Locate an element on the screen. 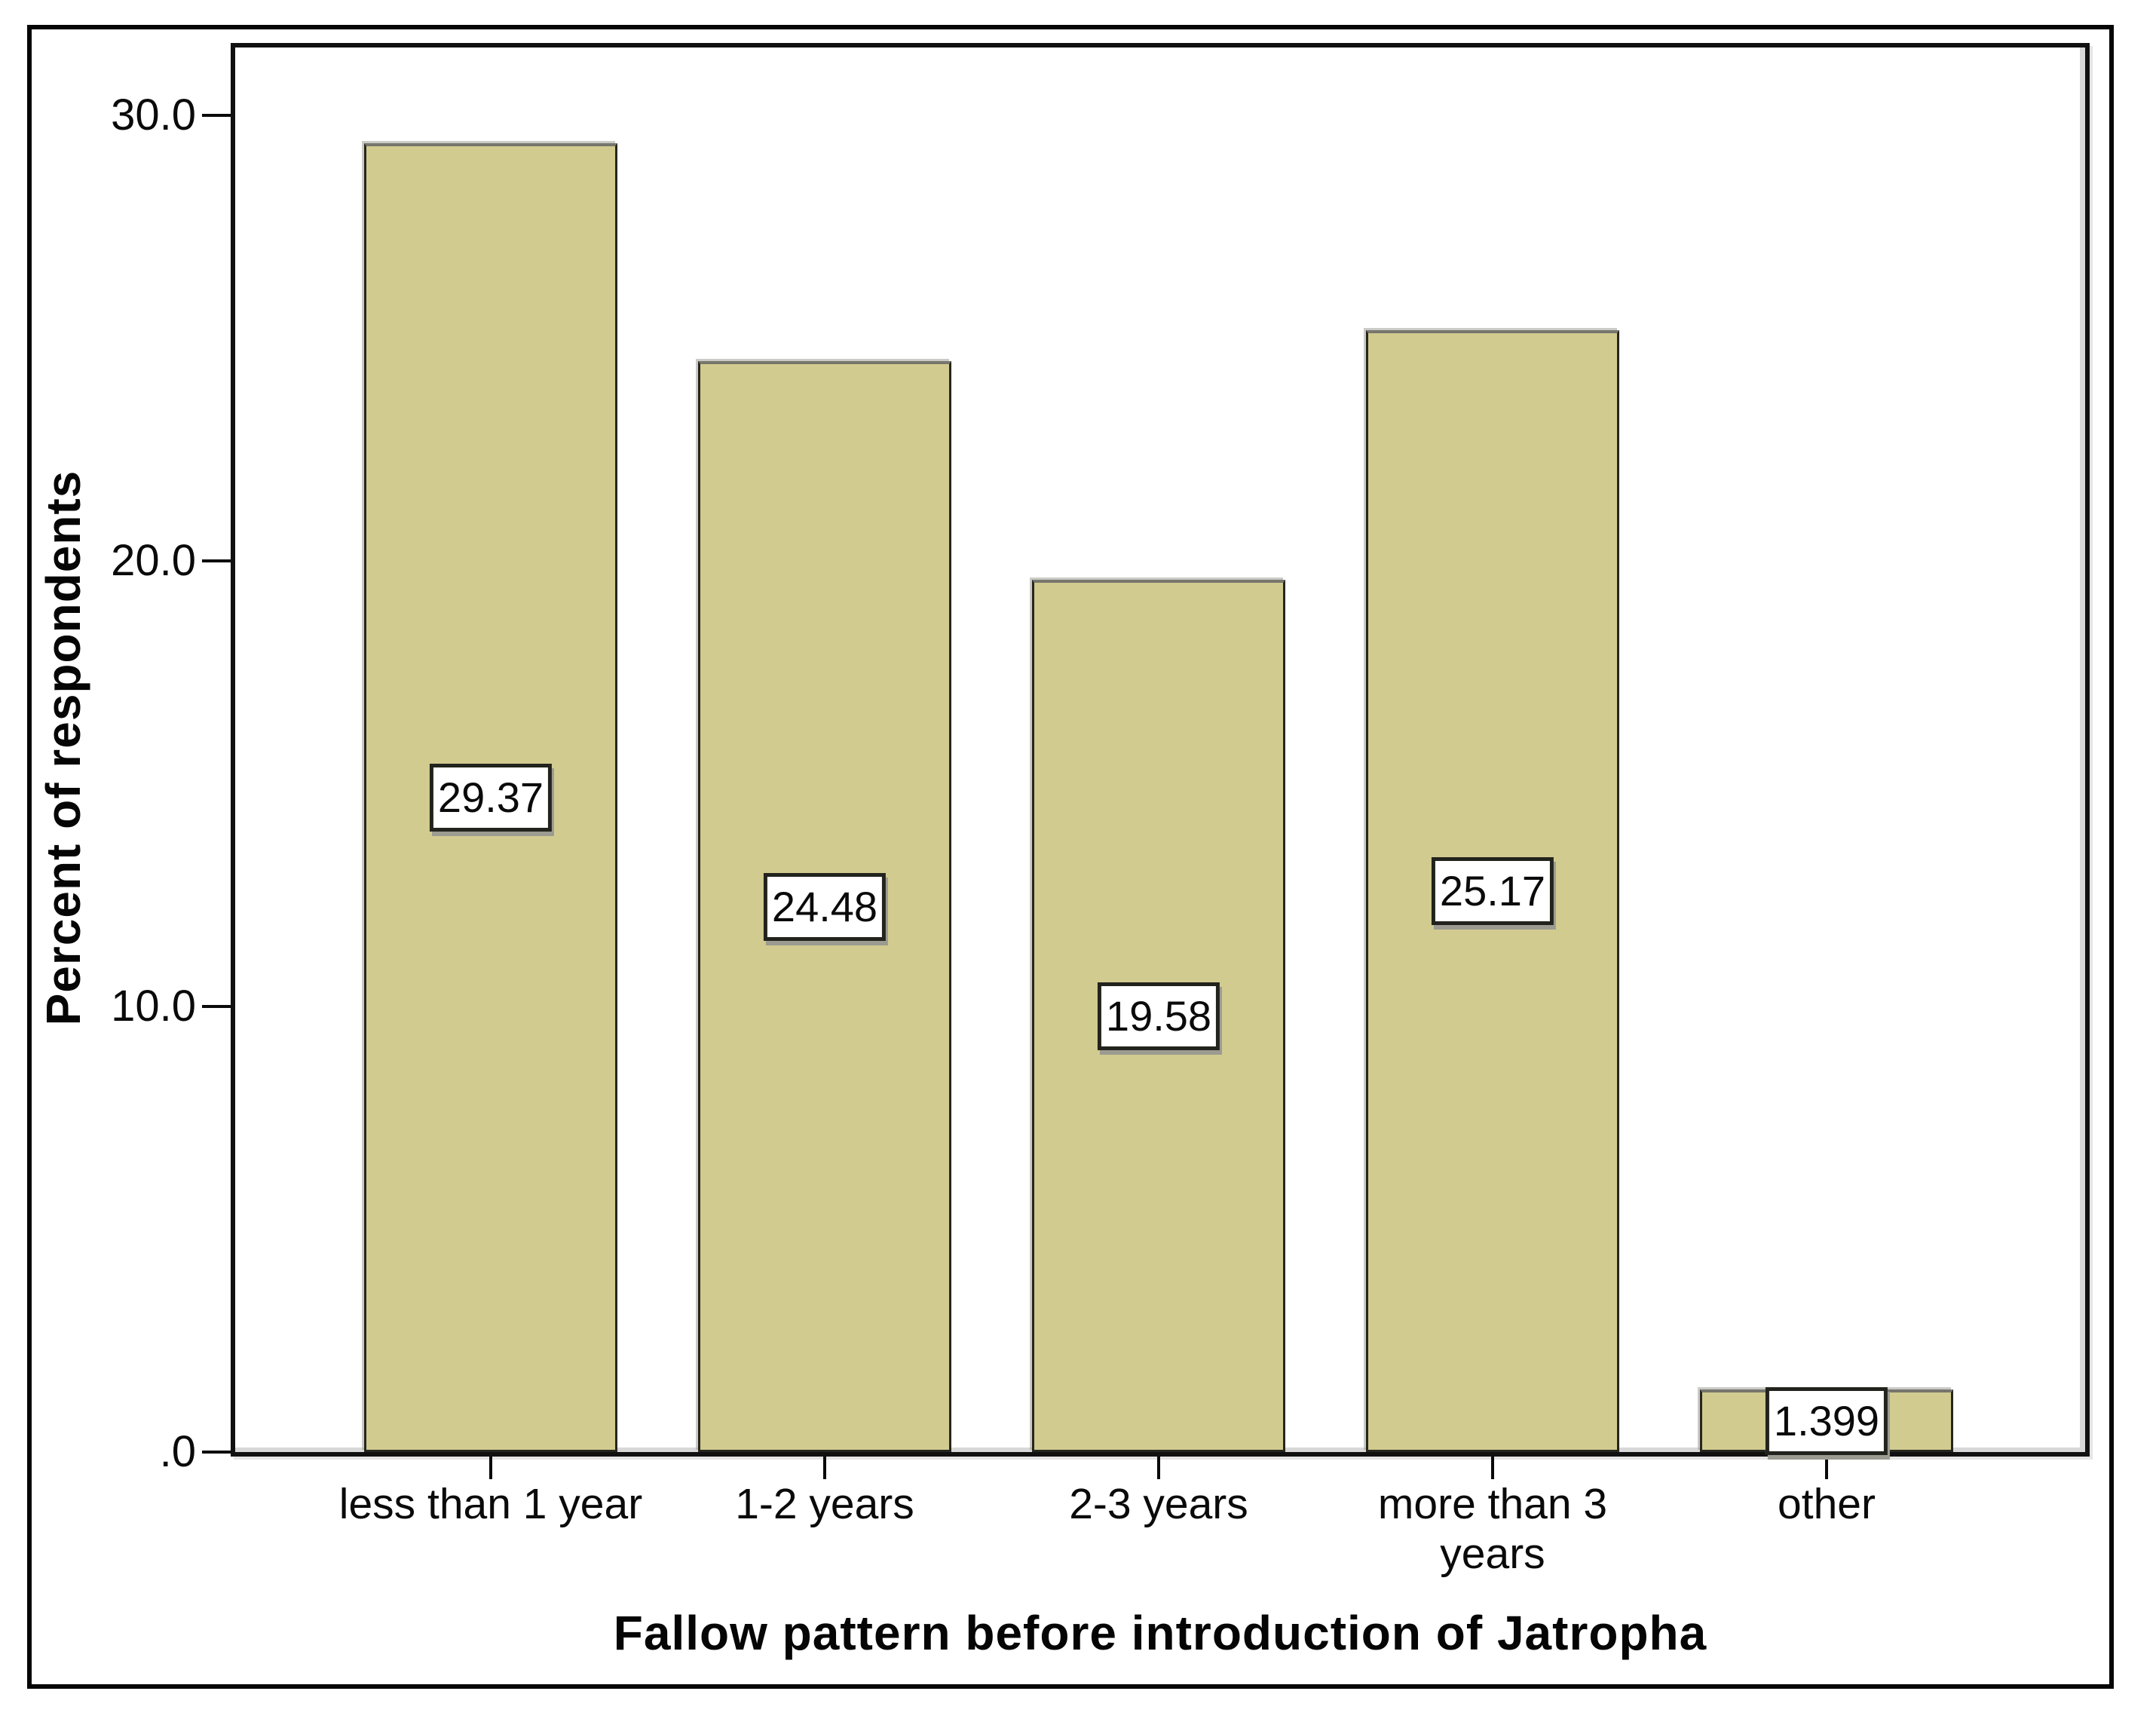  category-label: less than 1 year is located at coordinates (490, 1504).